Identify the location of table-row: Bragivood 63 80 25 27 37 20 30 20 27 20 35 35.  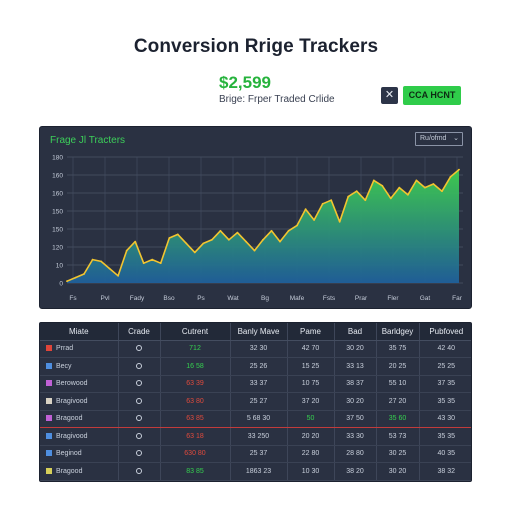
(255, 401).